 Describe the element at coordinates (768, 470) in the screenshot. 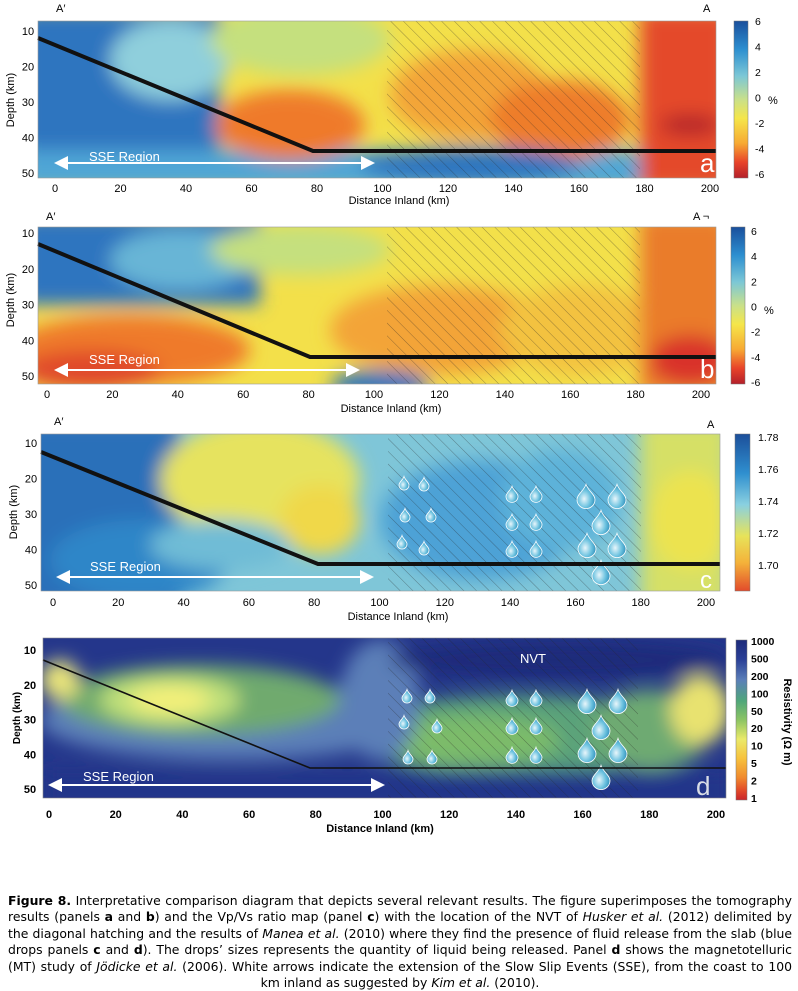

I see `colorbar-tick-label: 1.76` at that location.